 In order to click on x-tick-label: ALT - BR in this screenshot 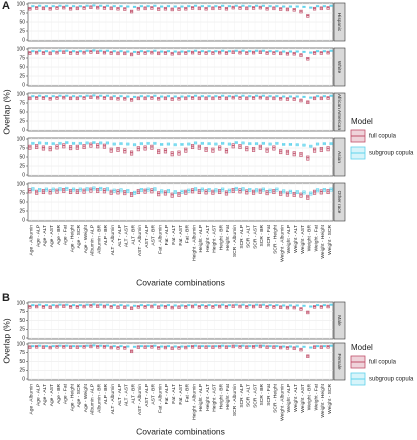, I will do `click(133, 394)`.